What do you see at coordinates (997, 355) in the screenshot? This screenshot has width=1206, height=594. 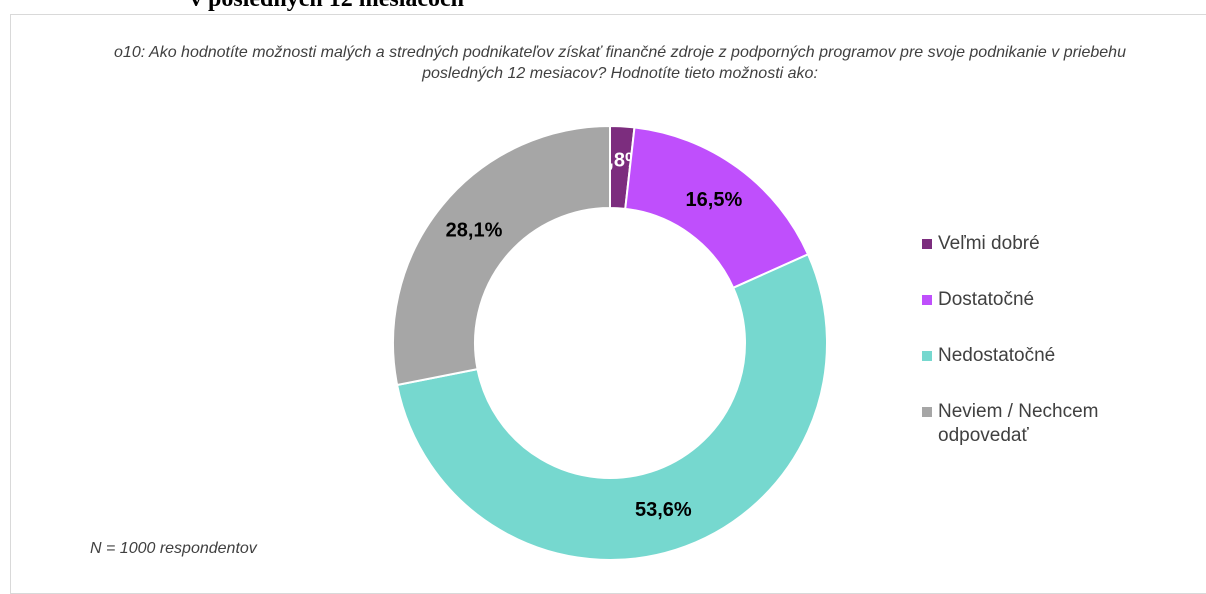 I see `legend-label: Nedostatočné` at bounding box center [997, 355].